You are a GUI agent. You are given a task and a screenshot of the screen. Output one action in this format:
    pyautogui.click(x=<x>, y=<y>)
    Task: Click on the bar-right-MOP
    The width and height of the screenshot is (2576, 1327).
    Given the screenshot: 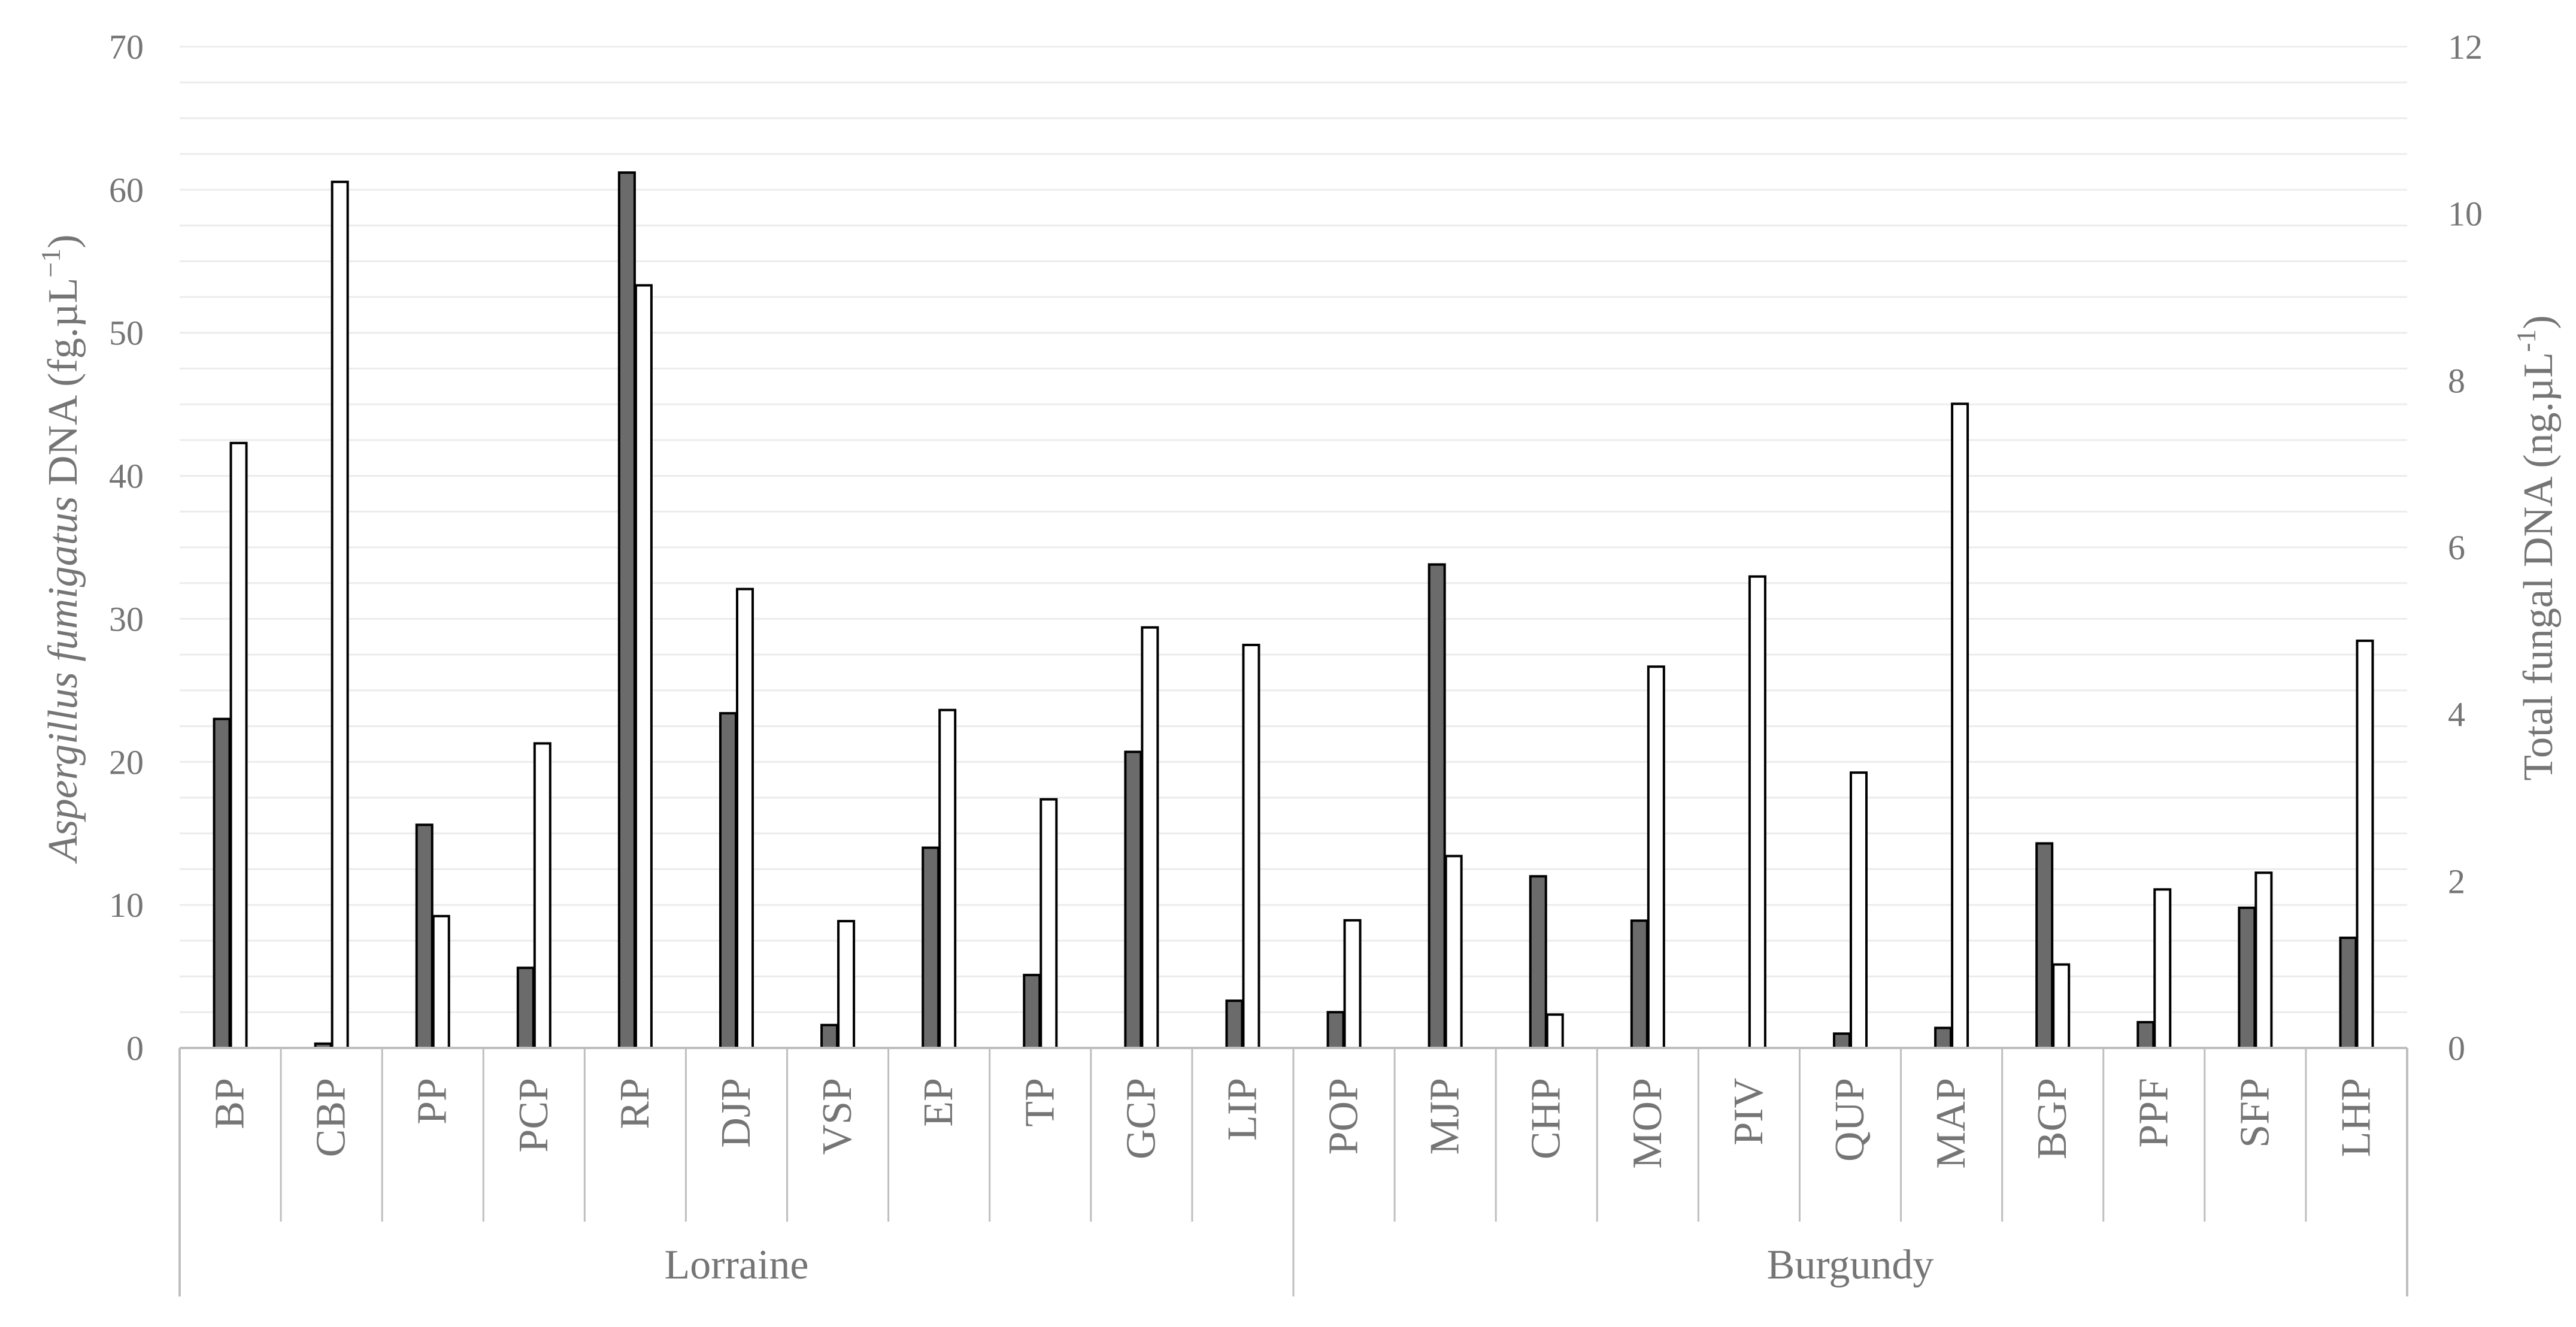 What is the action you would take?
    pyautogui.click(x=1656, y=857)
    